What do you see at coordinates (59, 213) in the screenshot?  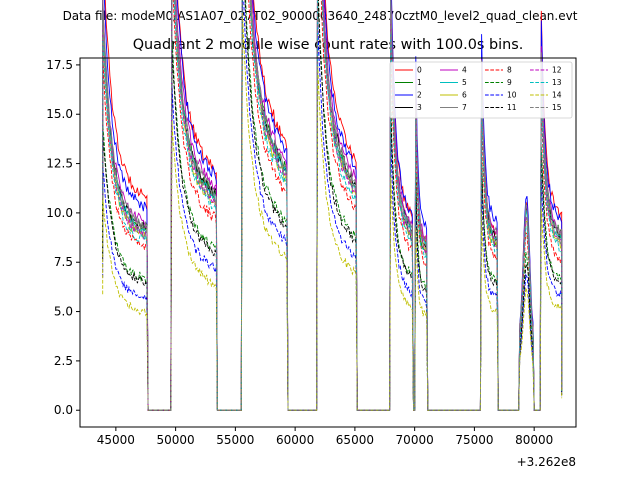 I see `y-tick-label: 10.0` at bounding box center [59, 213].